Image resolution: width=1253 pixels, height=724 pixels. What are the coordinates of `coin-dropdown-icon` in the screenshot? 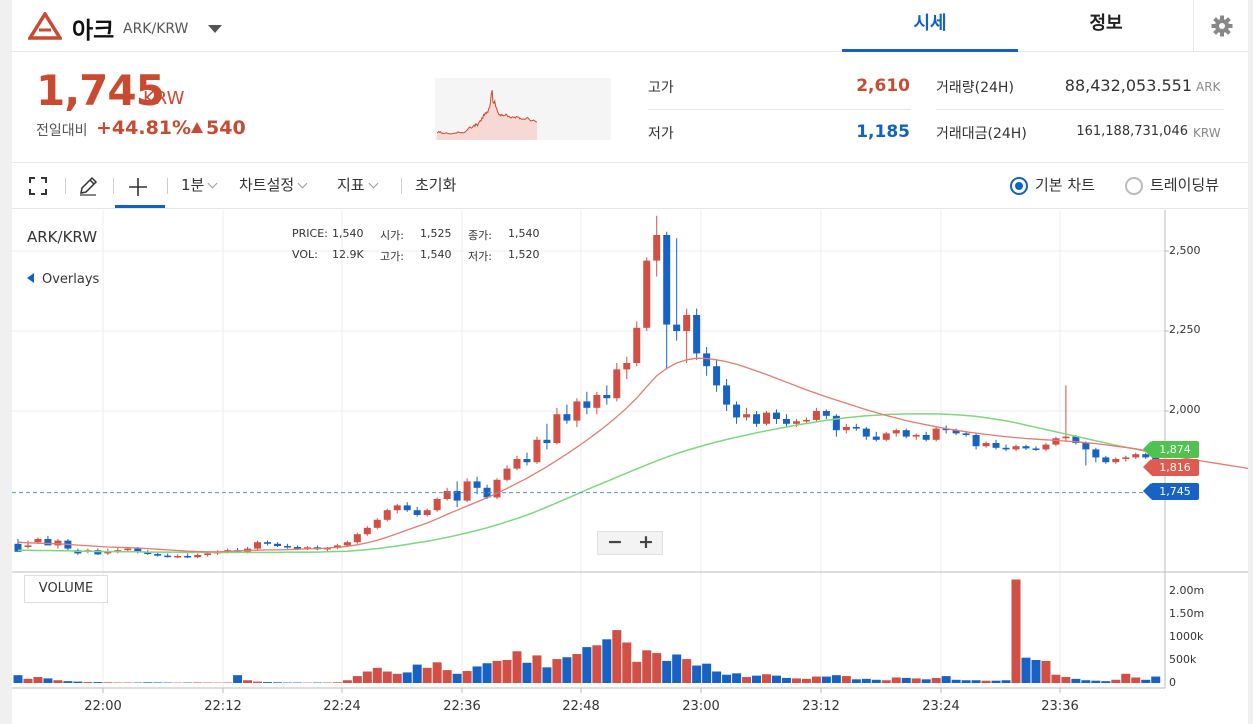 It's located at (215, 29).